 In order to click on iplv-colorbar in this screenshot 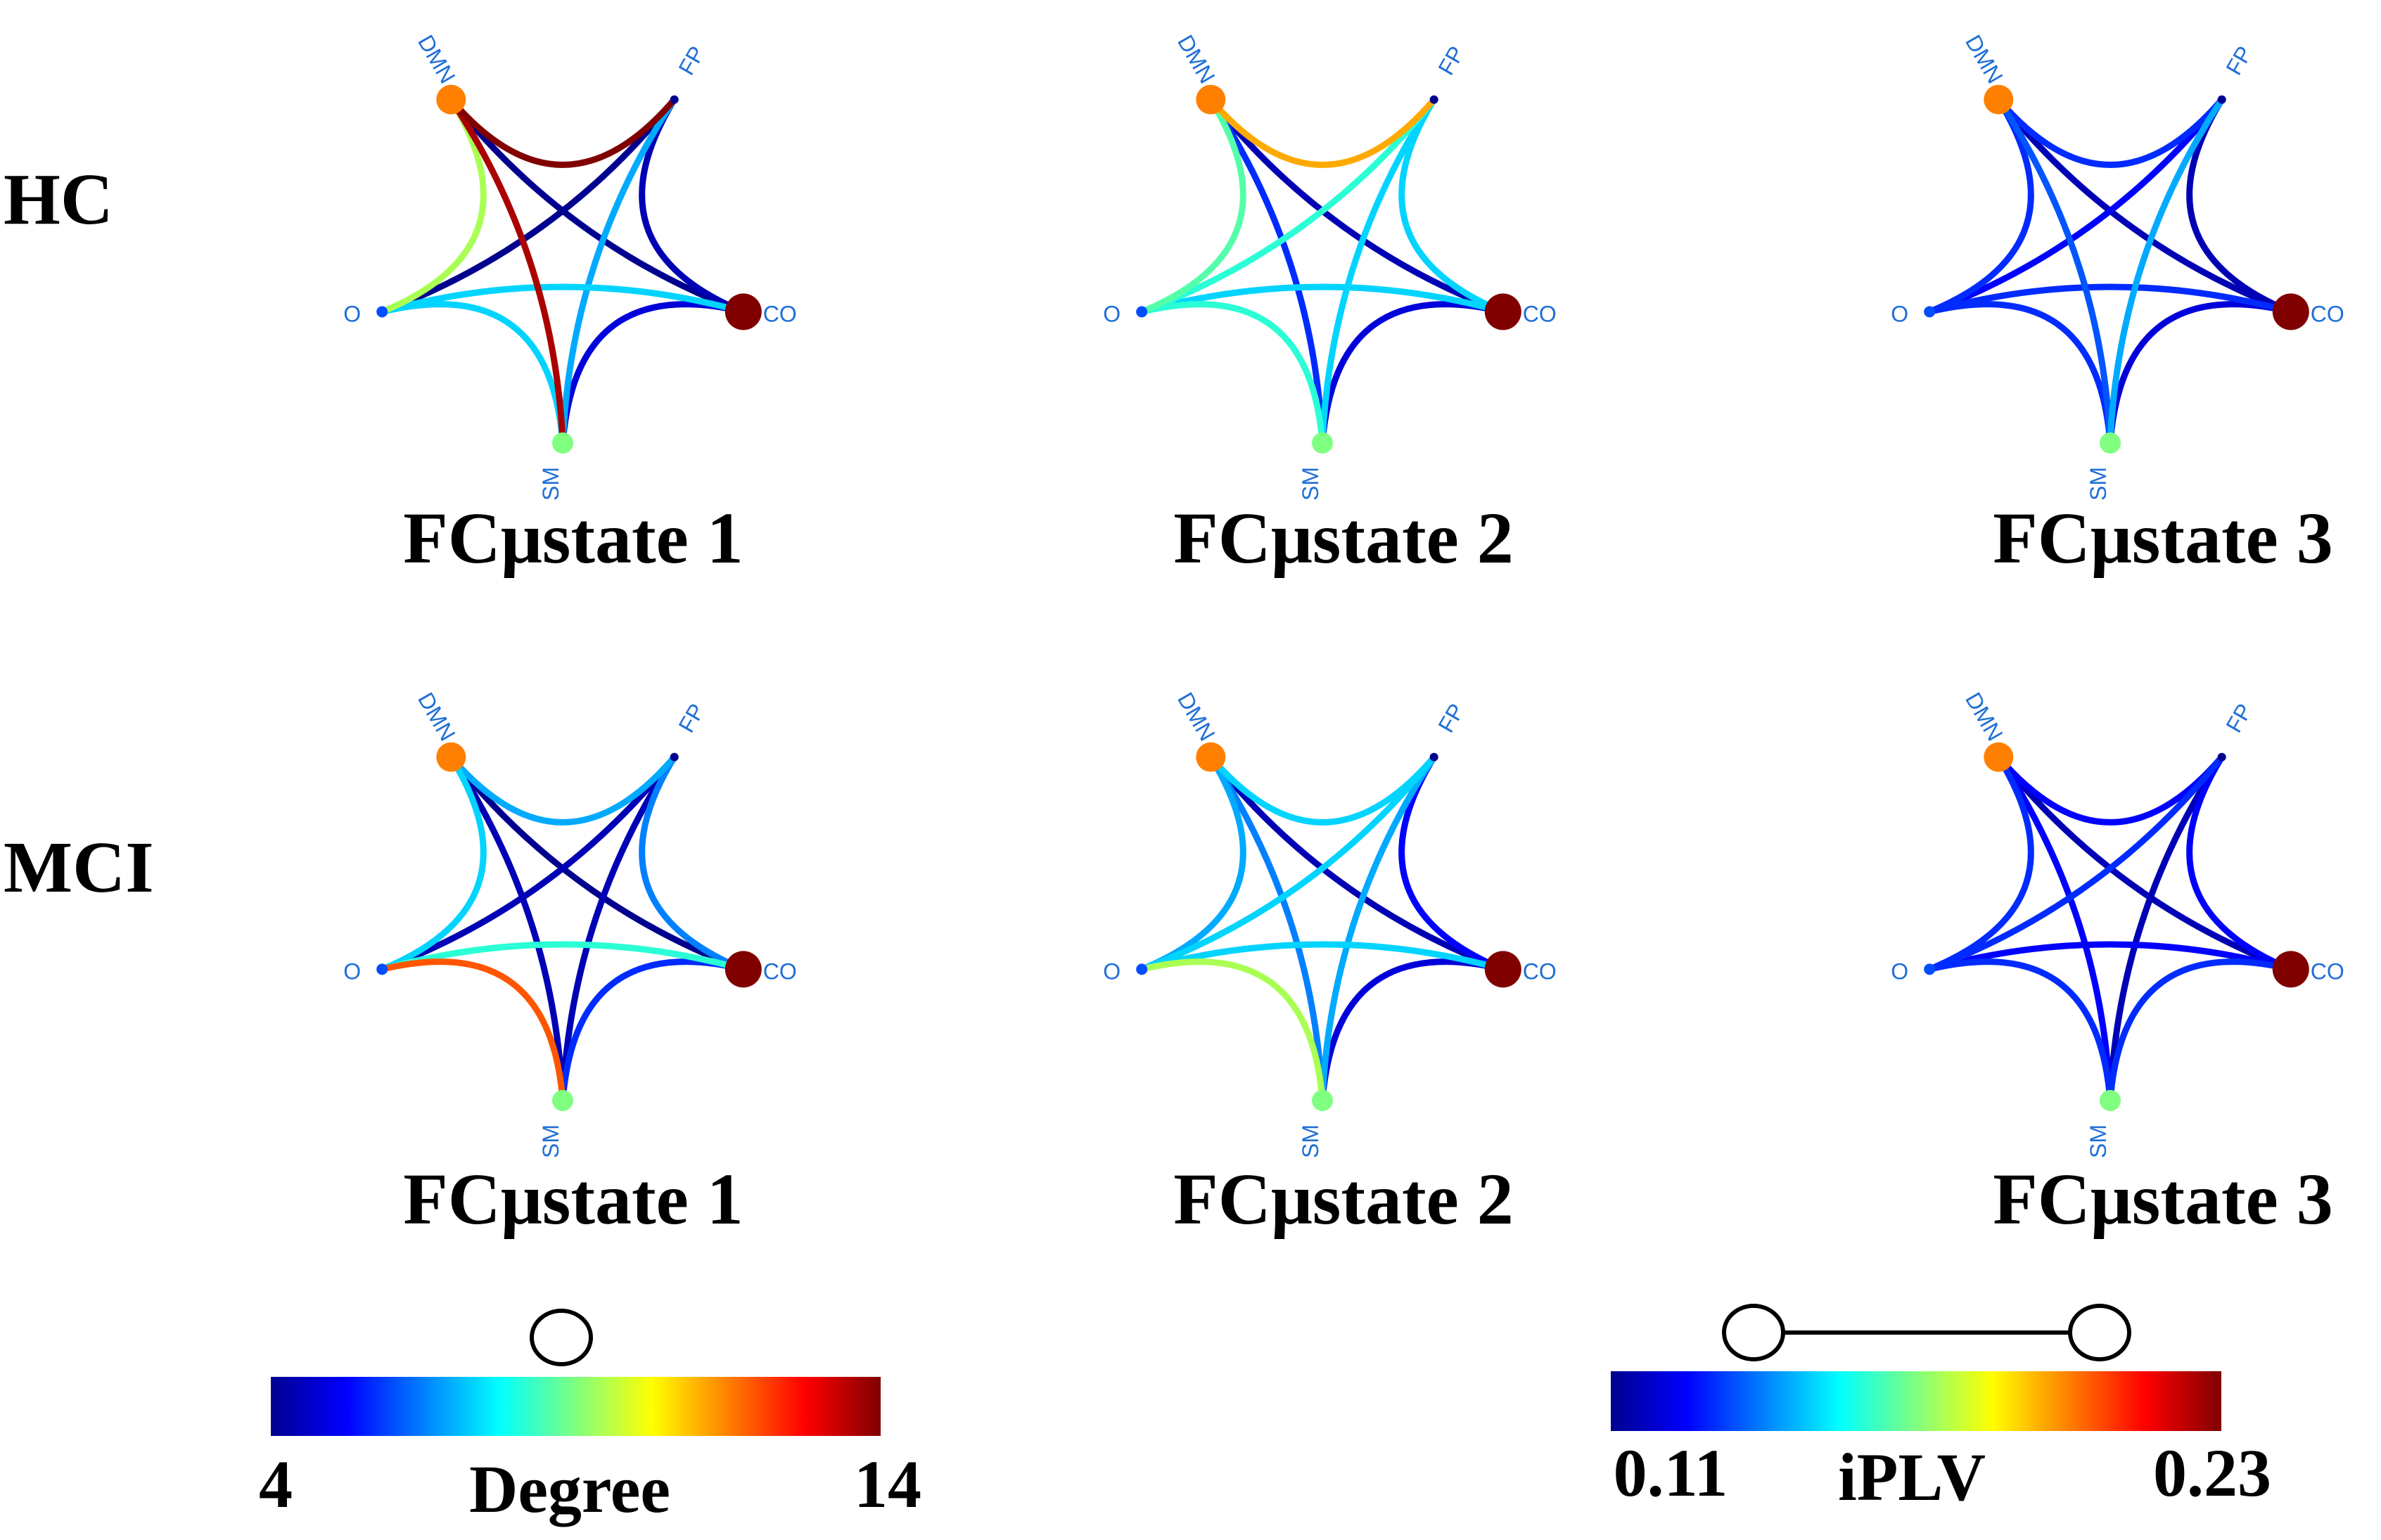, I will do `click(1916, 1401)`.